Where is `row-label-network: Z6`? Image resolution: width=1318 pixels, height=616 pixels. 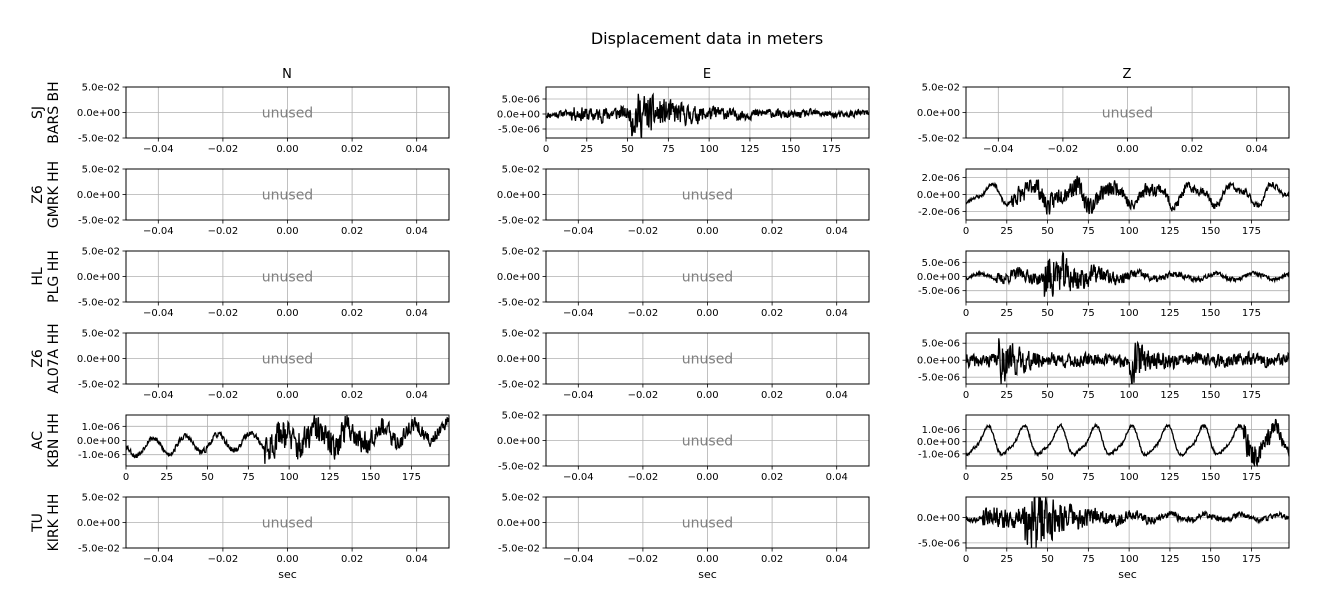 row-label-network: Z6 is located at coordinates (38, 358).